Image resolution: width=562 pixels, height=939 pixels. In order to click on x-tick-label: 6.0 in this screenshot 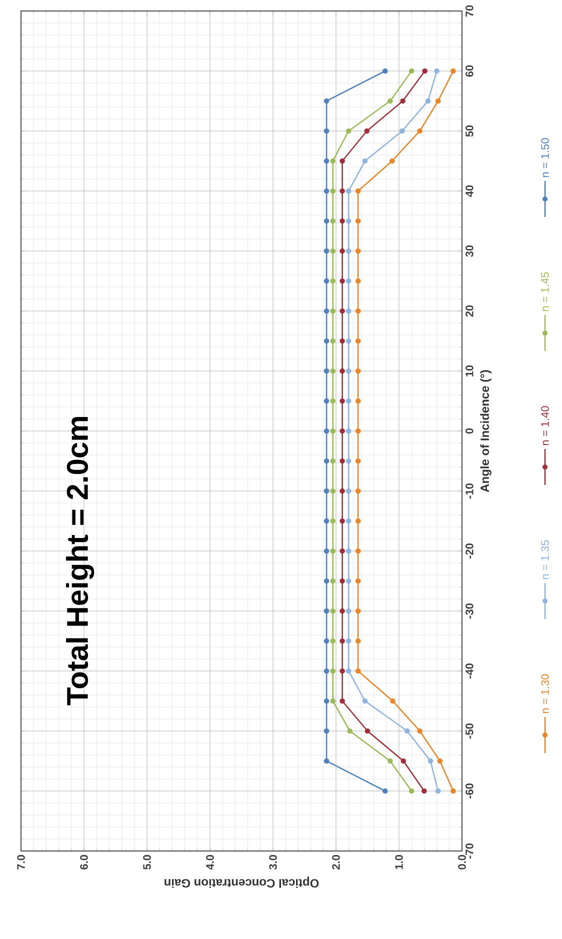, I will do `click(84, 862)`.